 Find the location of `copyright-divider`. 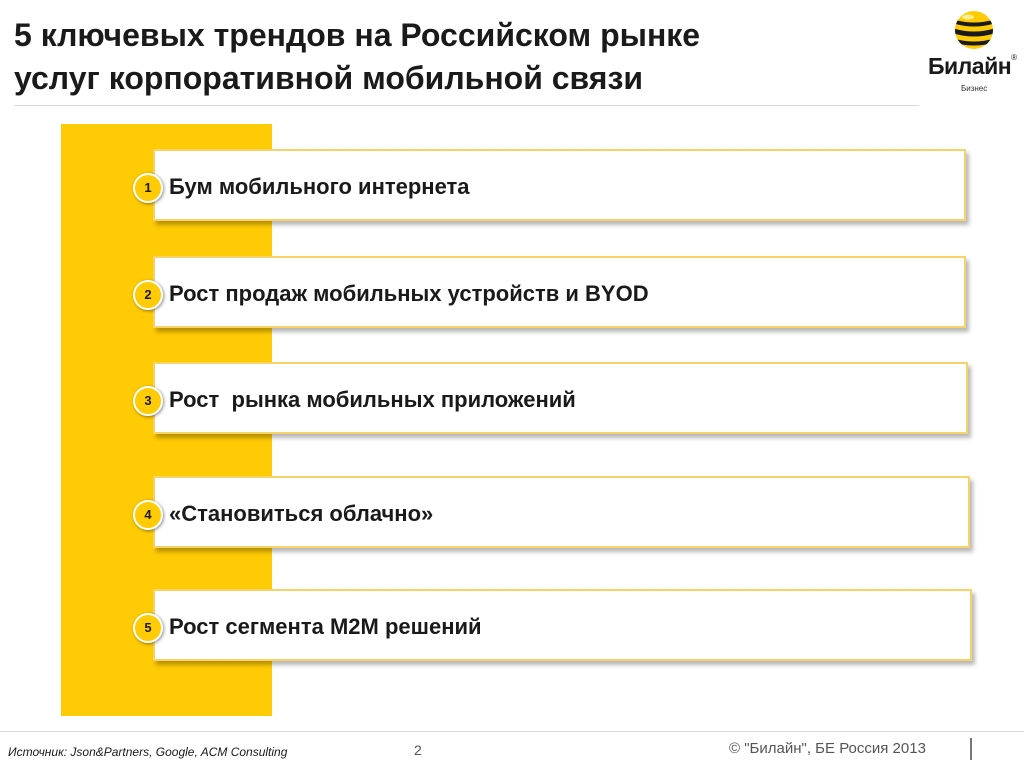

copyright-divider is located at coordinates (971, 749).